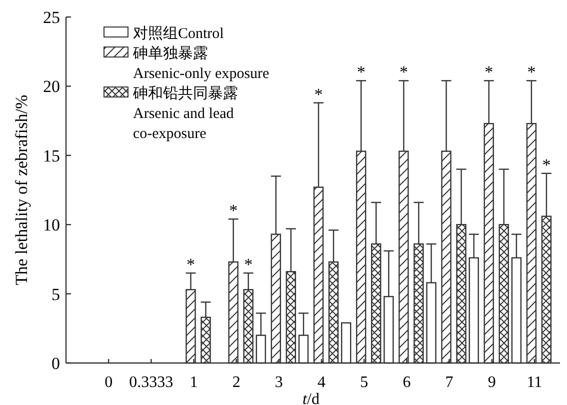  What do you see at coordinates (406, 382) in the screenshot?
I see `x-tick-label: 6` at bounding box center [406, 382].